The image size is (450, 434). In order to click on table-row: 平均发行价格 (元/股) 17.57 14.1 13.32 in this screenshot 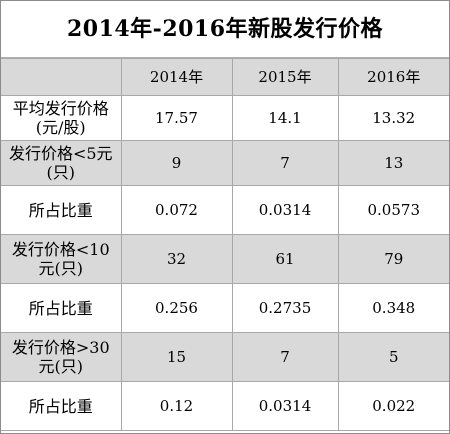, I will do `click(225, 118)`.